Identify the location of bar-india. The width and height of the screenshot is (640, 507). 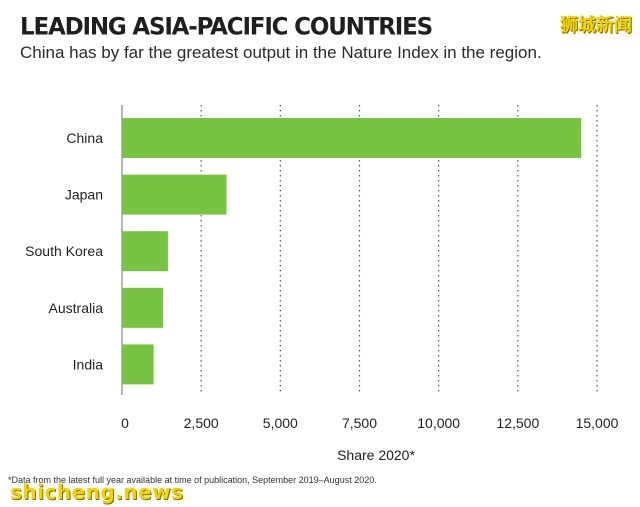
(138, 364).